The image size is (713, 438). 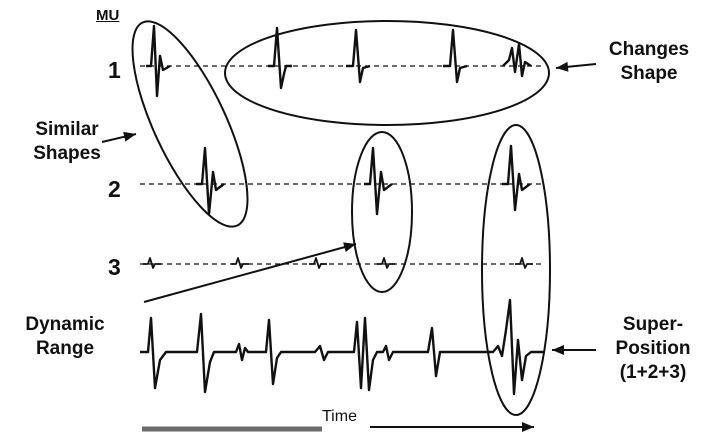 What do you see at coordinates (653, 324) in the screenshot?
I see `super-position-line-1: Super-` at bounding box center [653, 324].